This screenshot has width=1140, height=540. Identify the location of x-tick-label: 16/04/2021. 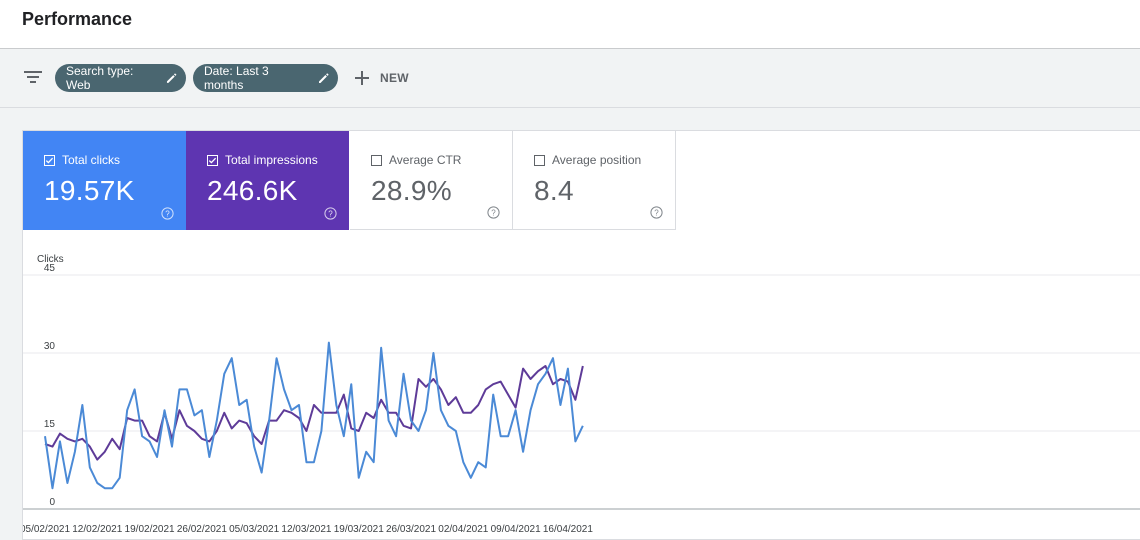
(568, 529).